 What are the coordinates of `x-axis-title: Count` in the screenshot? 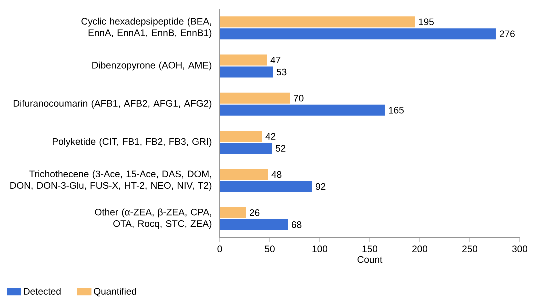 It's located at (370, 260).